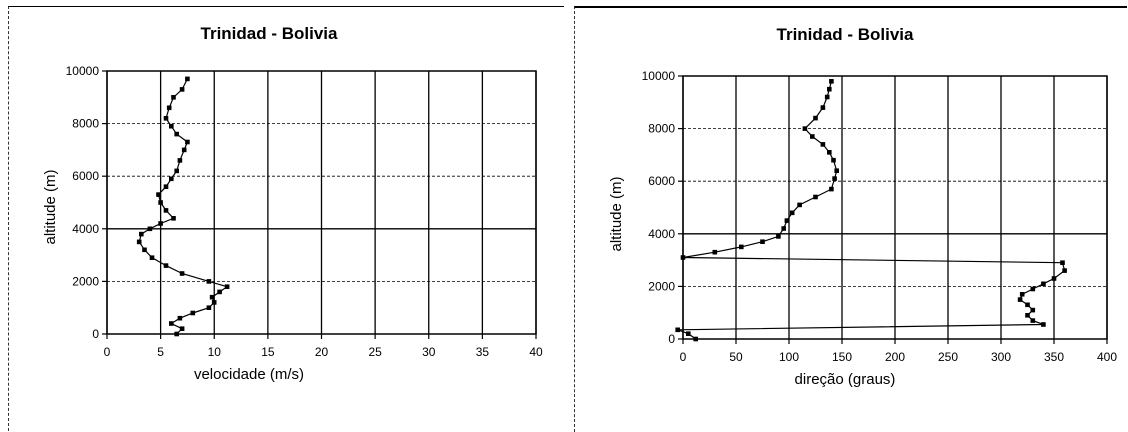 The image size is (1128, 432). I want to click on x-tick-label: 350, so click(1054, 357).